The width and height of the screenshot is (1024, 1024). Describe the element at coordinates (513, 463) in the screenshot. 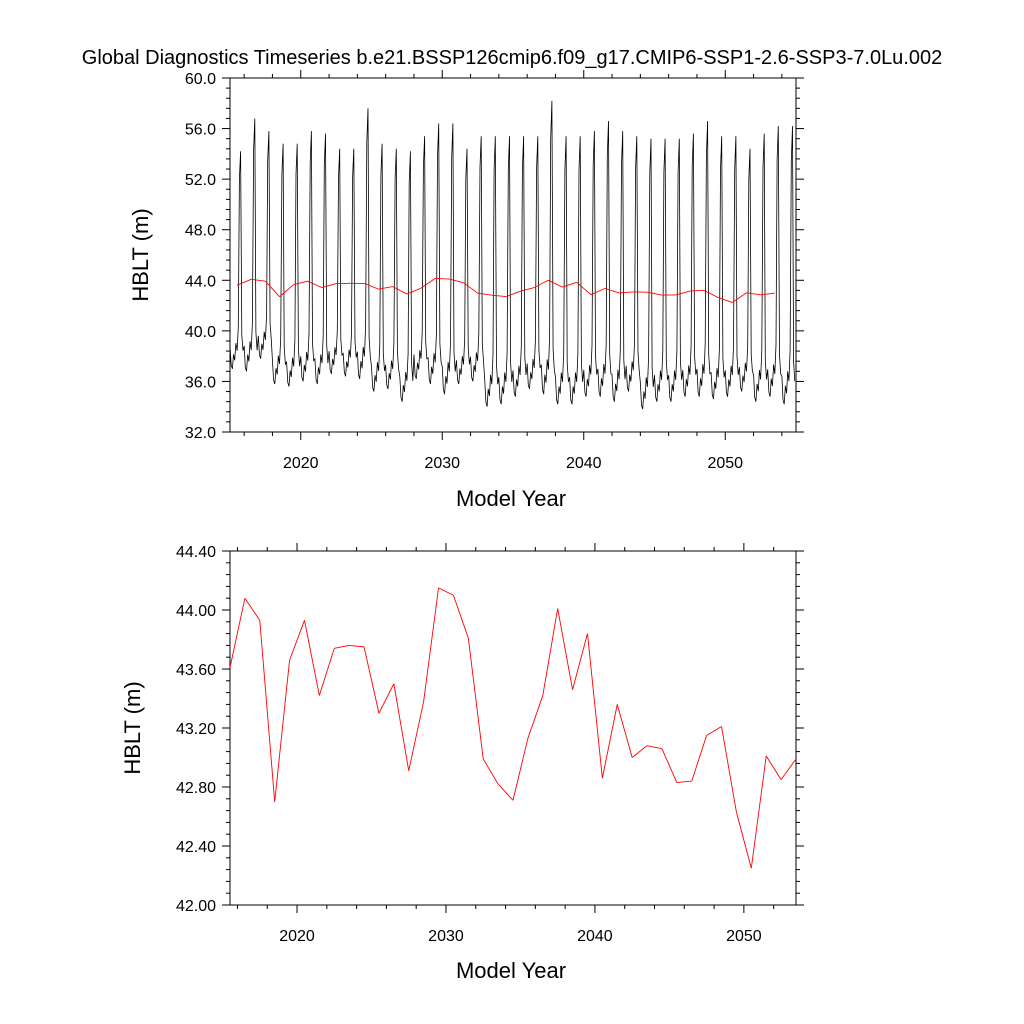

I see `top-x-tick-labels: 2020 2030 2040 2050` at that location.